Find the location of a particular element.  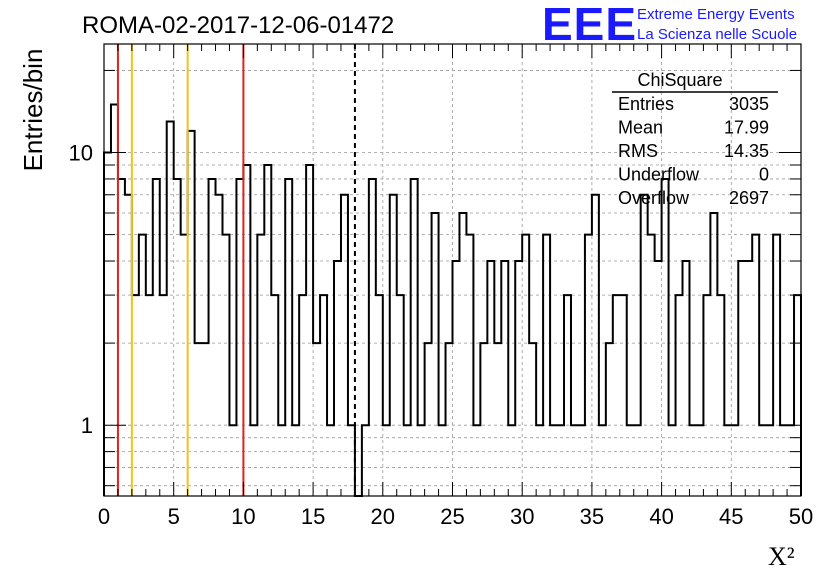

logo-line2: La Scienza nelle Scuole is located at coordinates (717, 34).